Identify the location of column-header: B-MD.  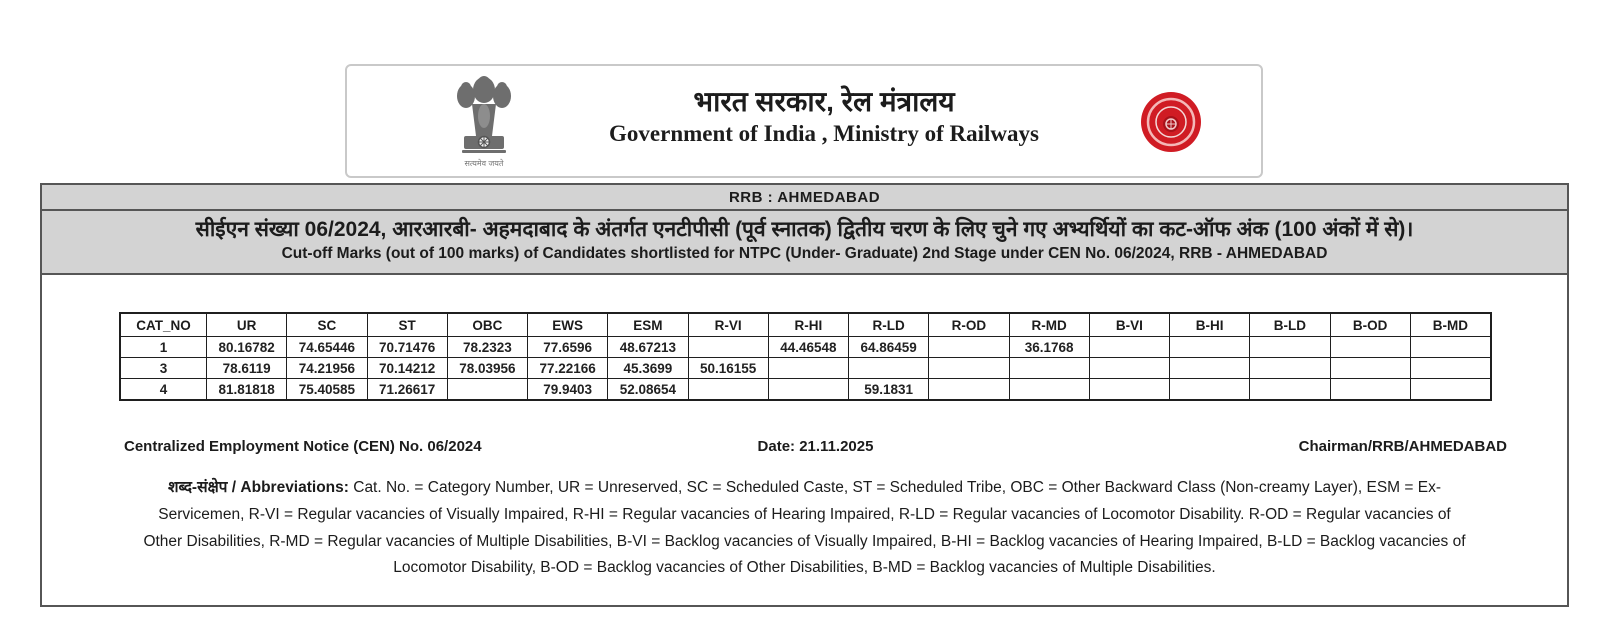
(1450, 325).